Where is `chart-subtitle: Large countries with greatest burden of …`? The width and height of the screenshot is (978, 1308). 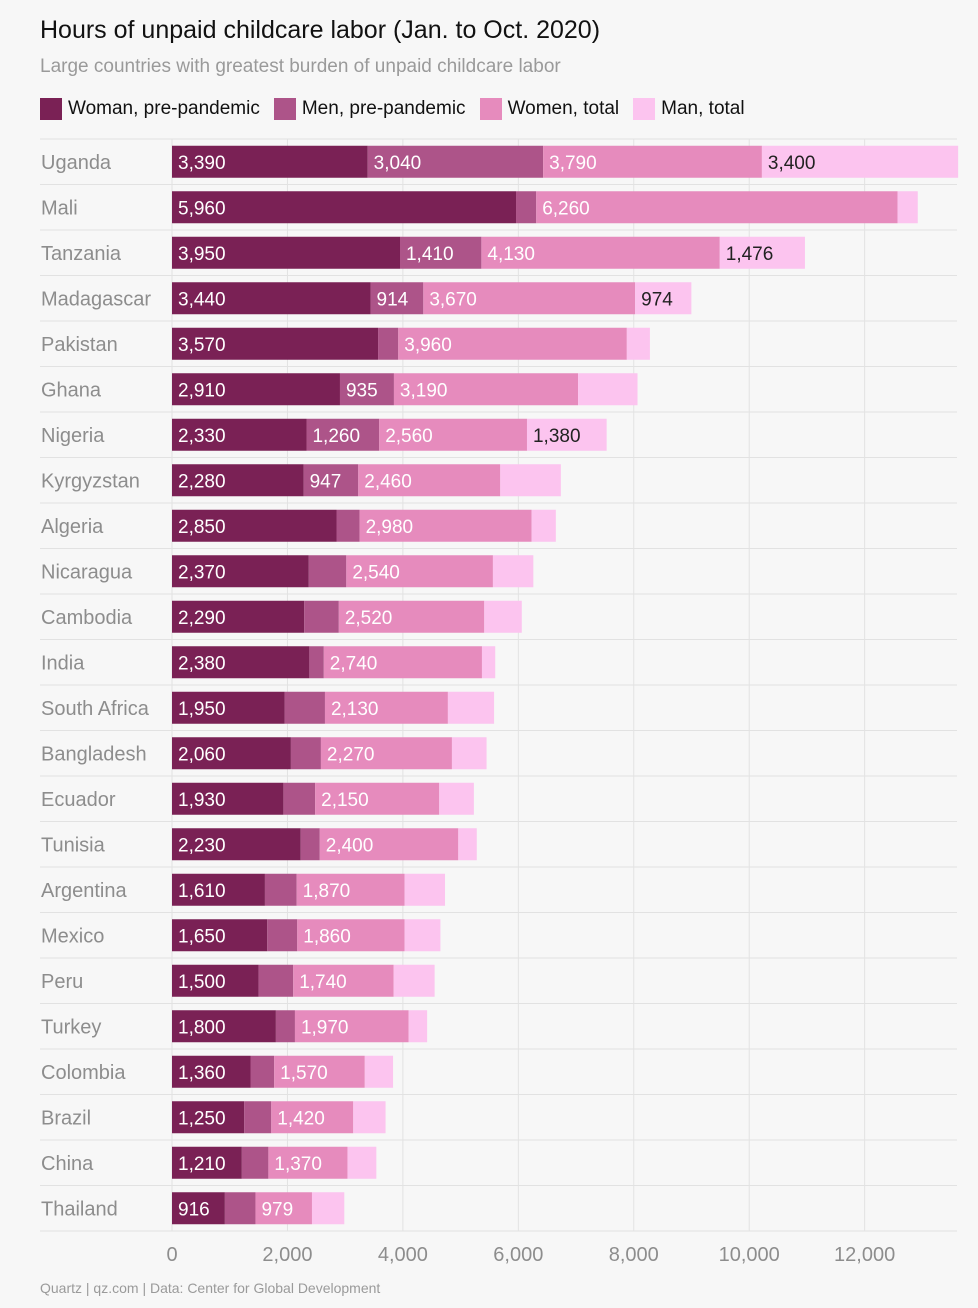 chart-subtitle: Large countries with greatest burden of … is located at coordinates (300, 66).